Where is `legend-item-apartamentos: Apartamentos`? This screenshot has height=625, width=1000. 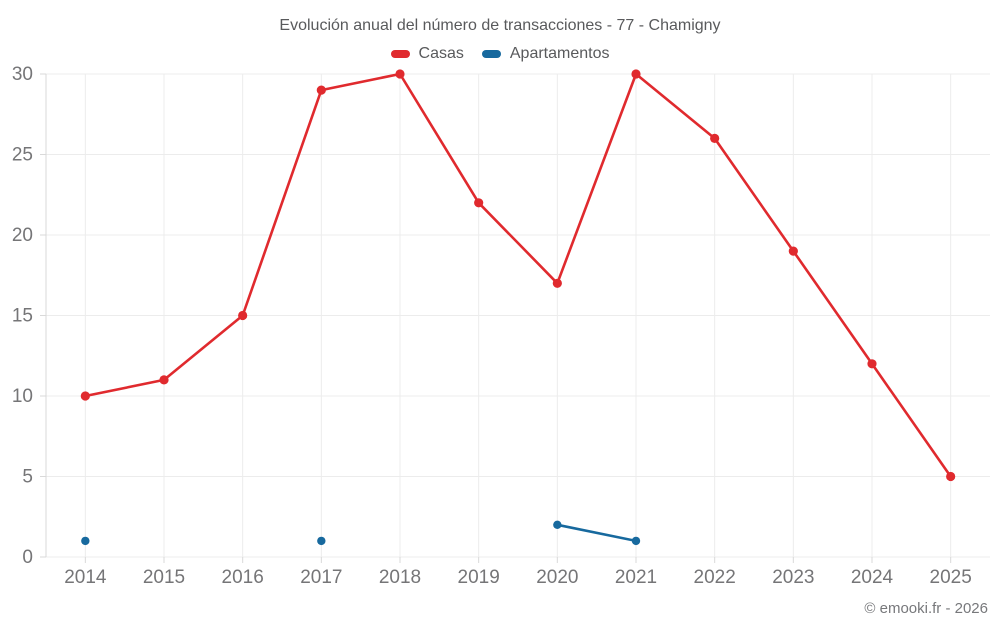
legend-item-apartamentos: Apartamentos is located at coordinates (545, 54).